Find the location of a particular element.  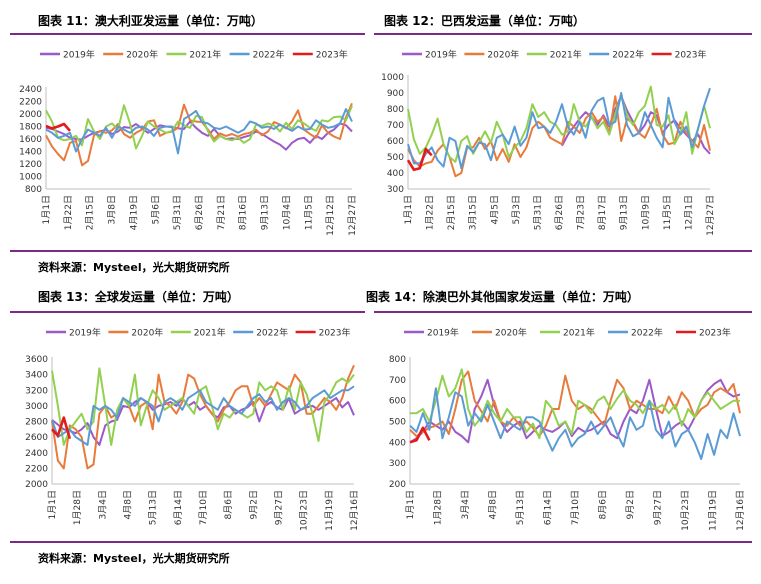

chart-11-legend-label-2022: 2022年 is located at coordinates (269, 55).